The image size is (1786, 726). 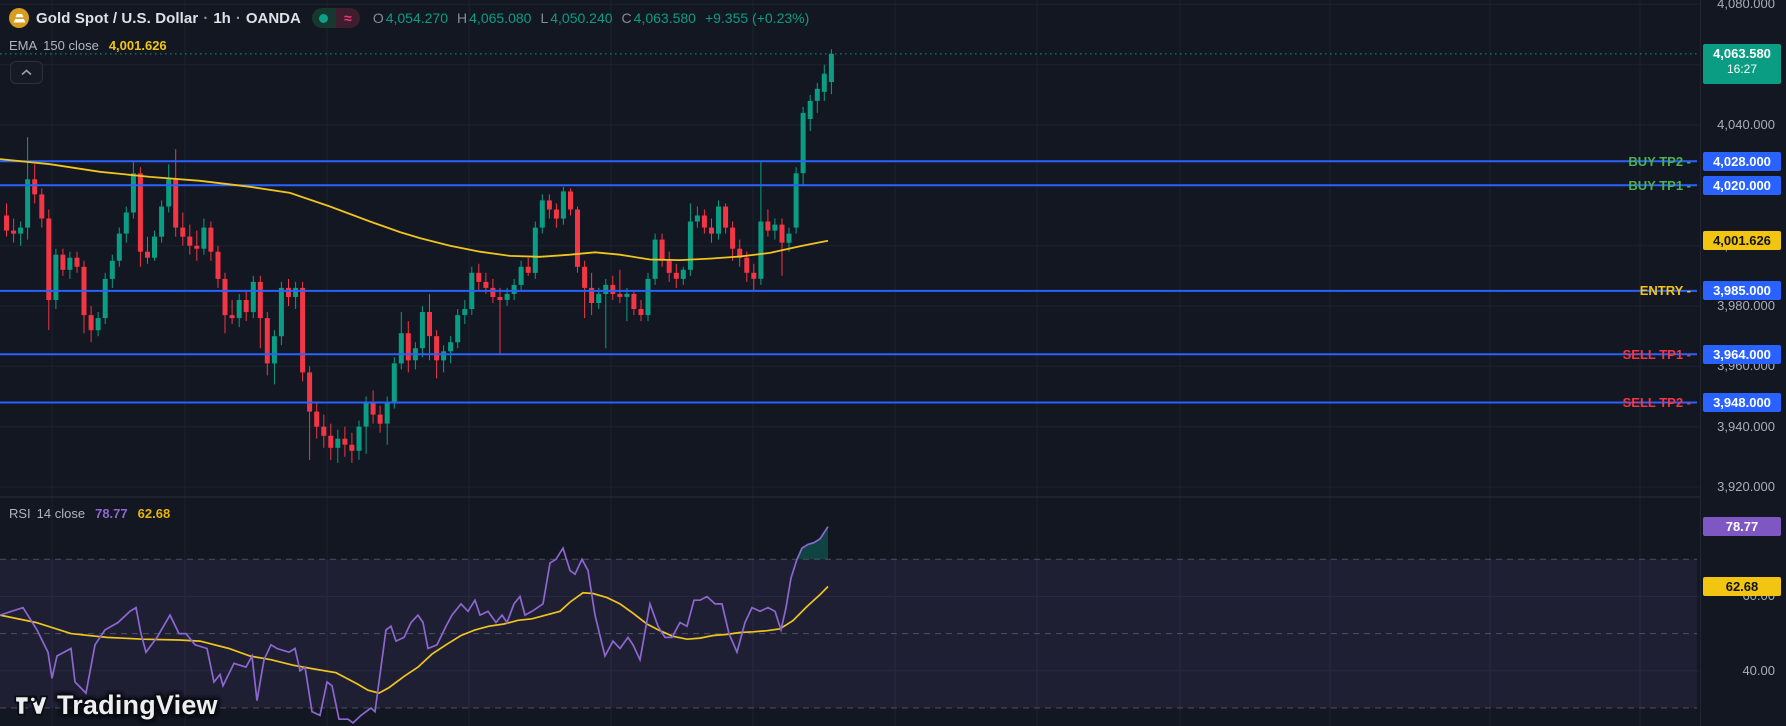 What do you see at coordinates (347, 18) in the screenshot?
I see `delayed-data-icon: ≈` at bounding box center [347, 18].